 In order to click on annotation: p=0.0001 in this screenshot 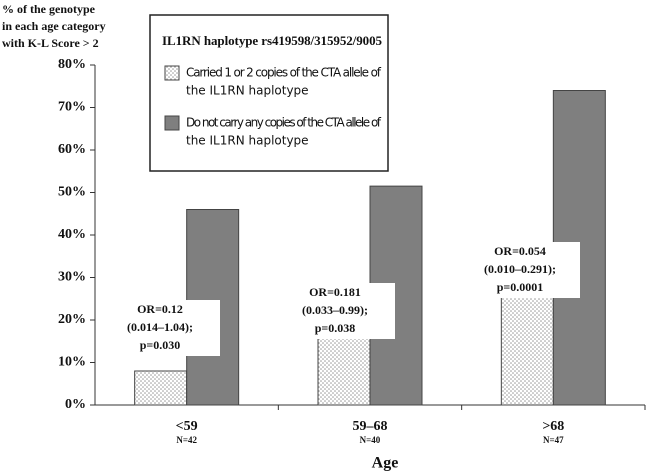, I will do `click(520, 287)`.